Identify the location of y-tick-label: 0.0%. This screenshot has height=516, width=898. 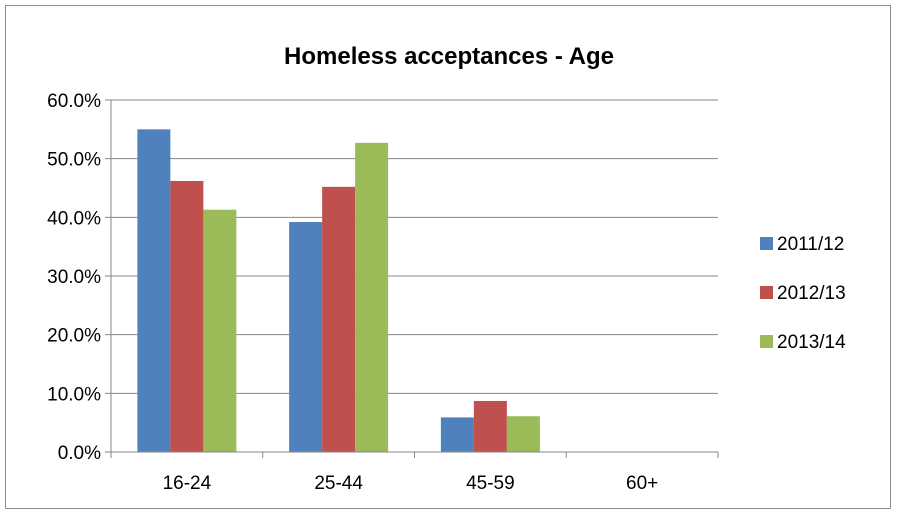
(79, 453).